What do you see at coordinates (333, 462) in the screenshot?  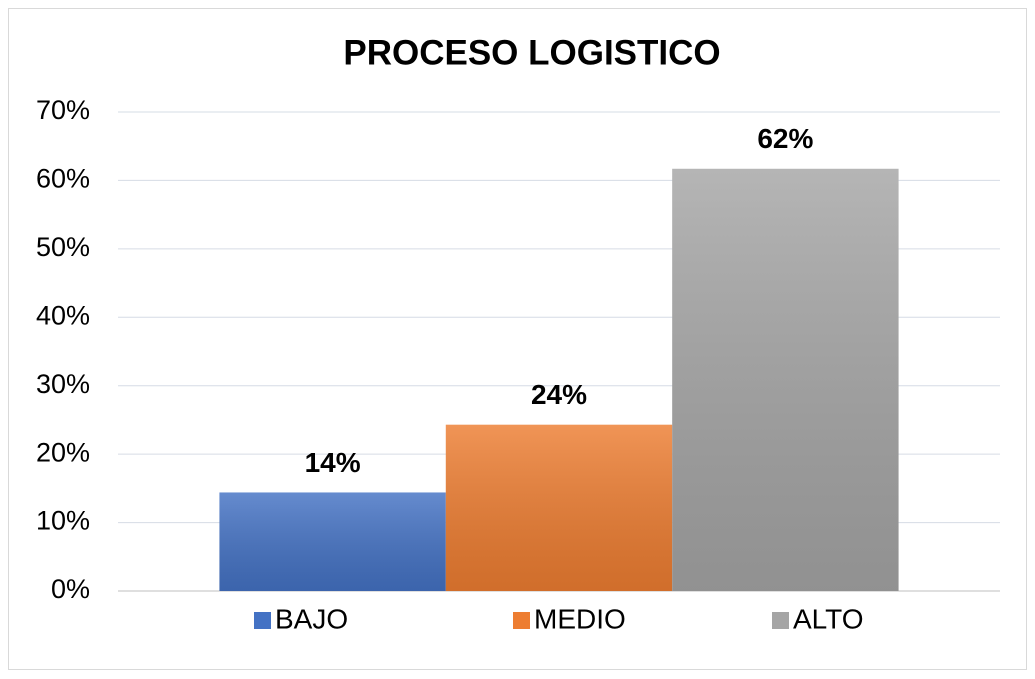 I see `data-label: 14%` at bounding box center [333, 462].